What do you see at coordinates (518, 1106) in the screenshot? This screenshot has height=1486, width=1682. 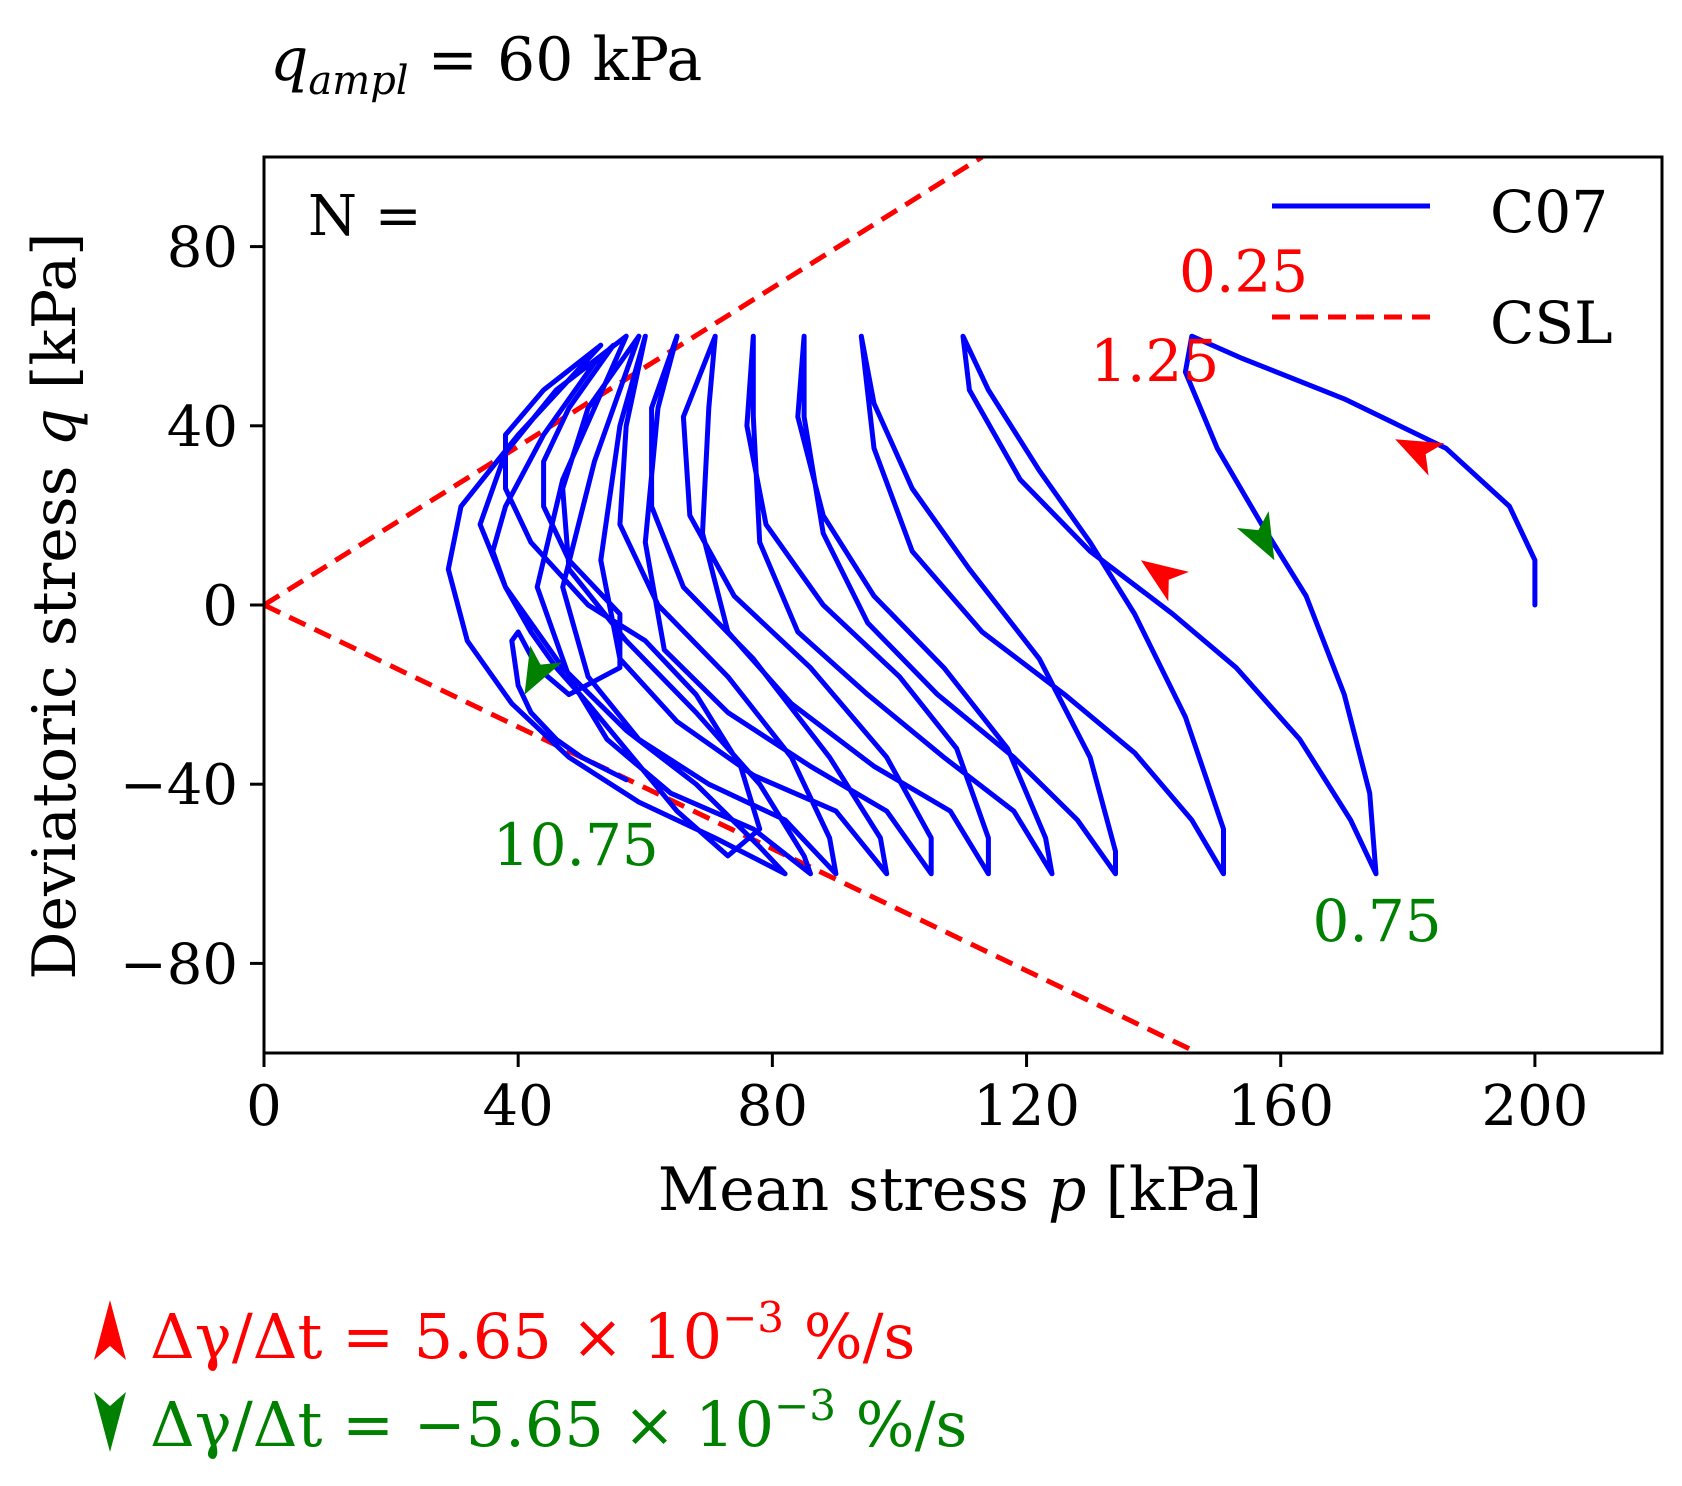 I see `x-tick-label: 40` at bounding box center [518, 1106].